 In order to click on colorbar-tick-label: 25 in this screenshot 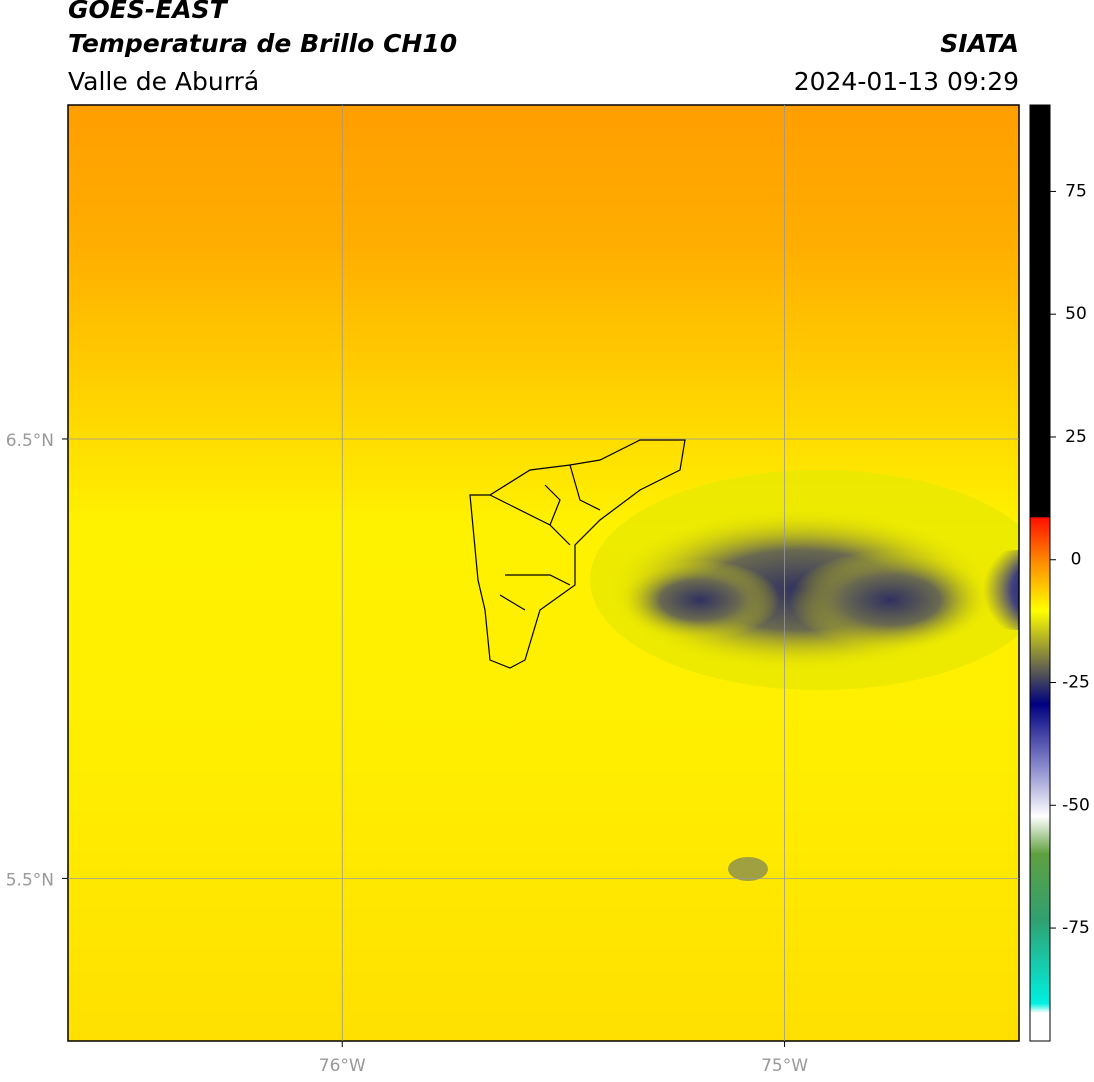, I will do `click(1076, 437)`.